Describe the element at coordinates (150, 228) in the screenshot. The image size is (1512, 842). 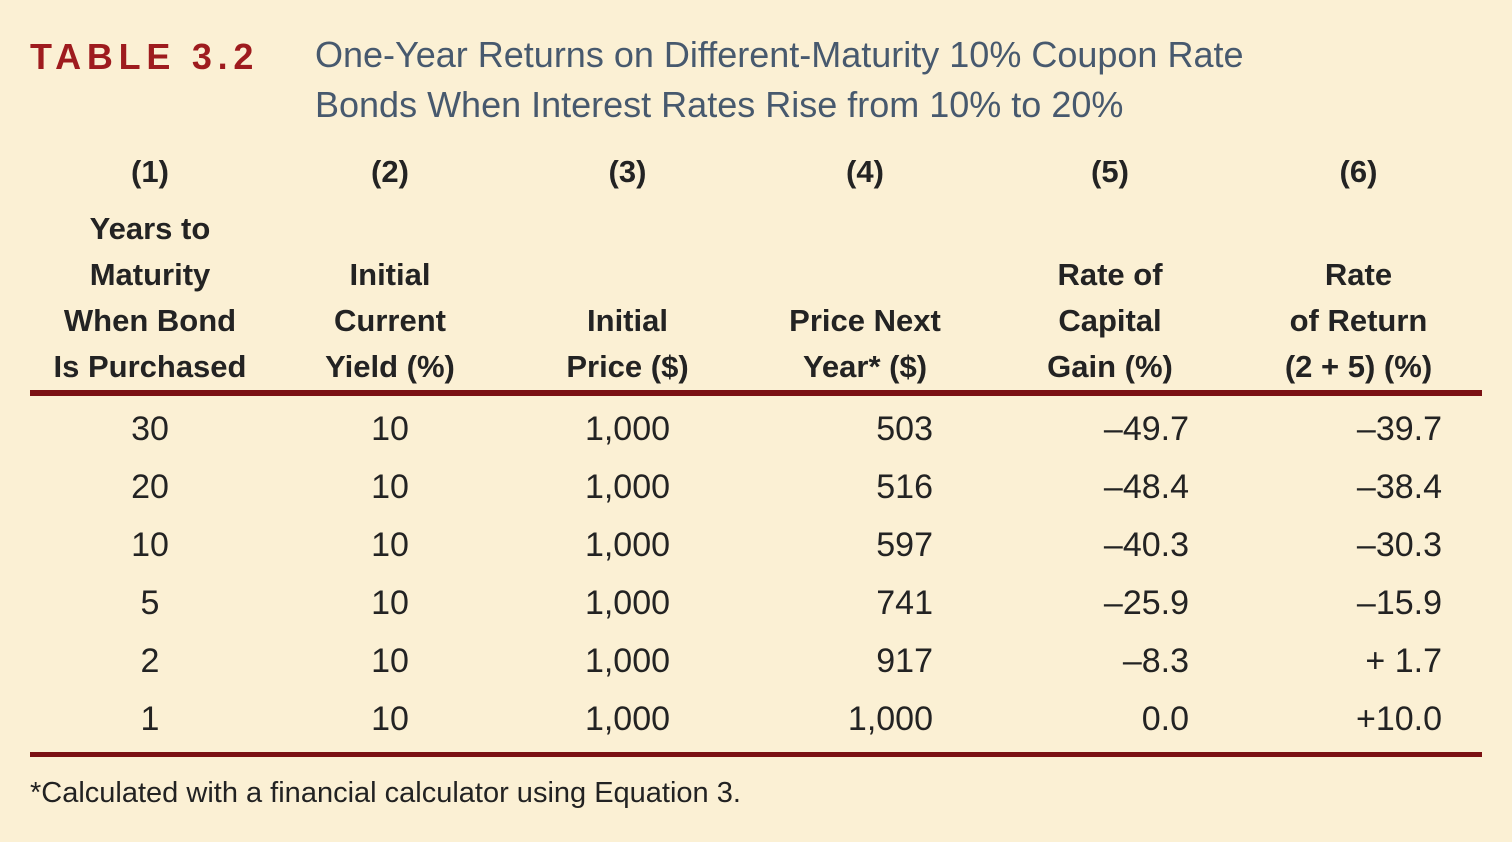
I see `column-label-line: Years to` at that location.